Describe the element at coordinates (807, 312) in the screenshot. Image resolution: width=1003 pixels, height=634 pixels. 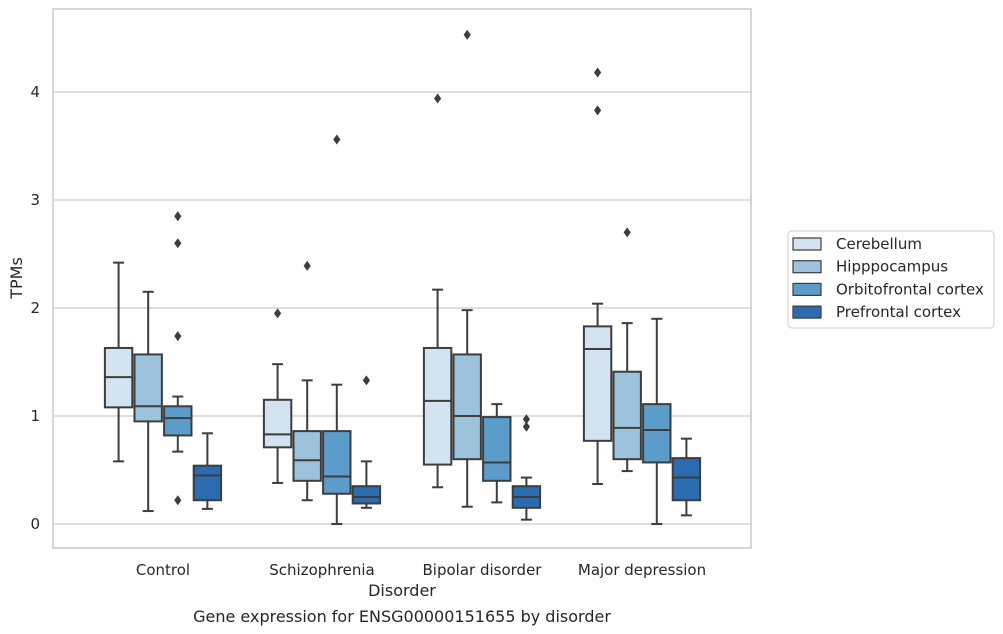
I see `legend-swatch-prefrontal-cortex` at that location.